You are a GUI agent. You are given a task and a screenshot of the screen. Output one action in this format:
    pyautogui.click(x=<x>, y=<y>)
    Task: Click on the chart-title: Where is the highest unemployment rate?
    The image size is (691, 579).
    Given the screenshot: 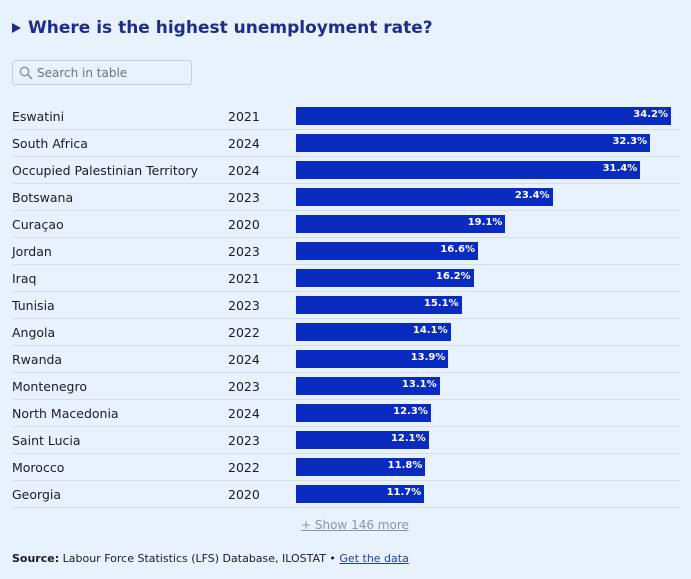 What is the action you would take?
    pyautogui.click(x=230, y=28)
    